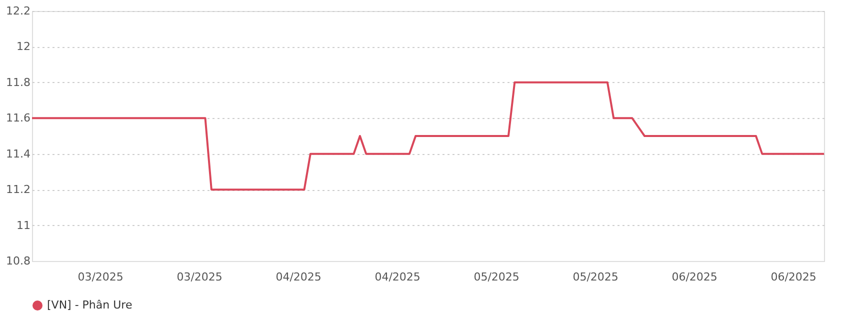  Describe the element at coordinates (18, 11) in the screenshot. I see `y-tick-label: 12.2` at that location.